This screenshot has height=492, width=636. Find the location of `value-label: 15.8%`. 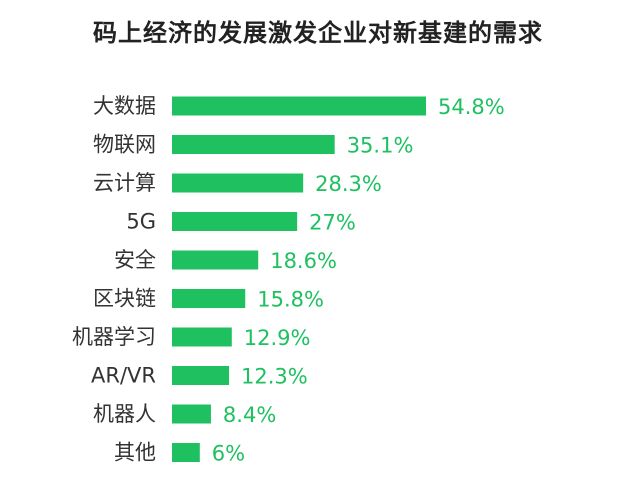

value-label: 15.8% is located at coordinates (290, 300).